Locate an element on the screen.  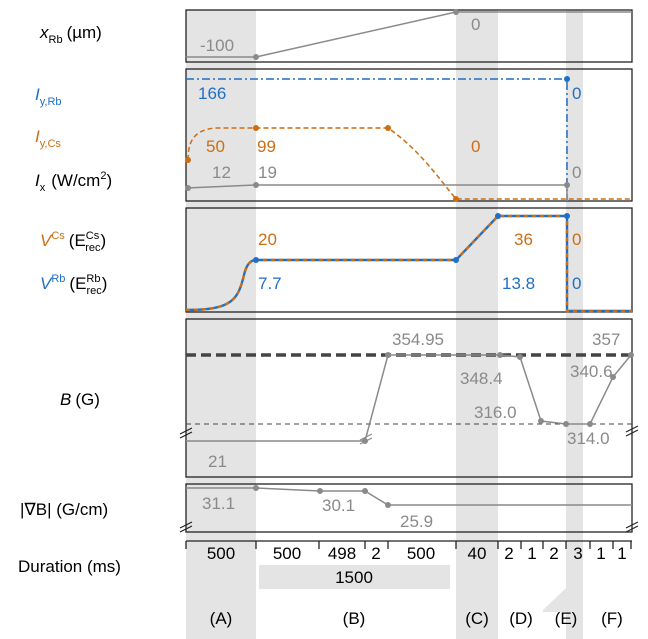
i-x-line is located at coordinates (376, 192).